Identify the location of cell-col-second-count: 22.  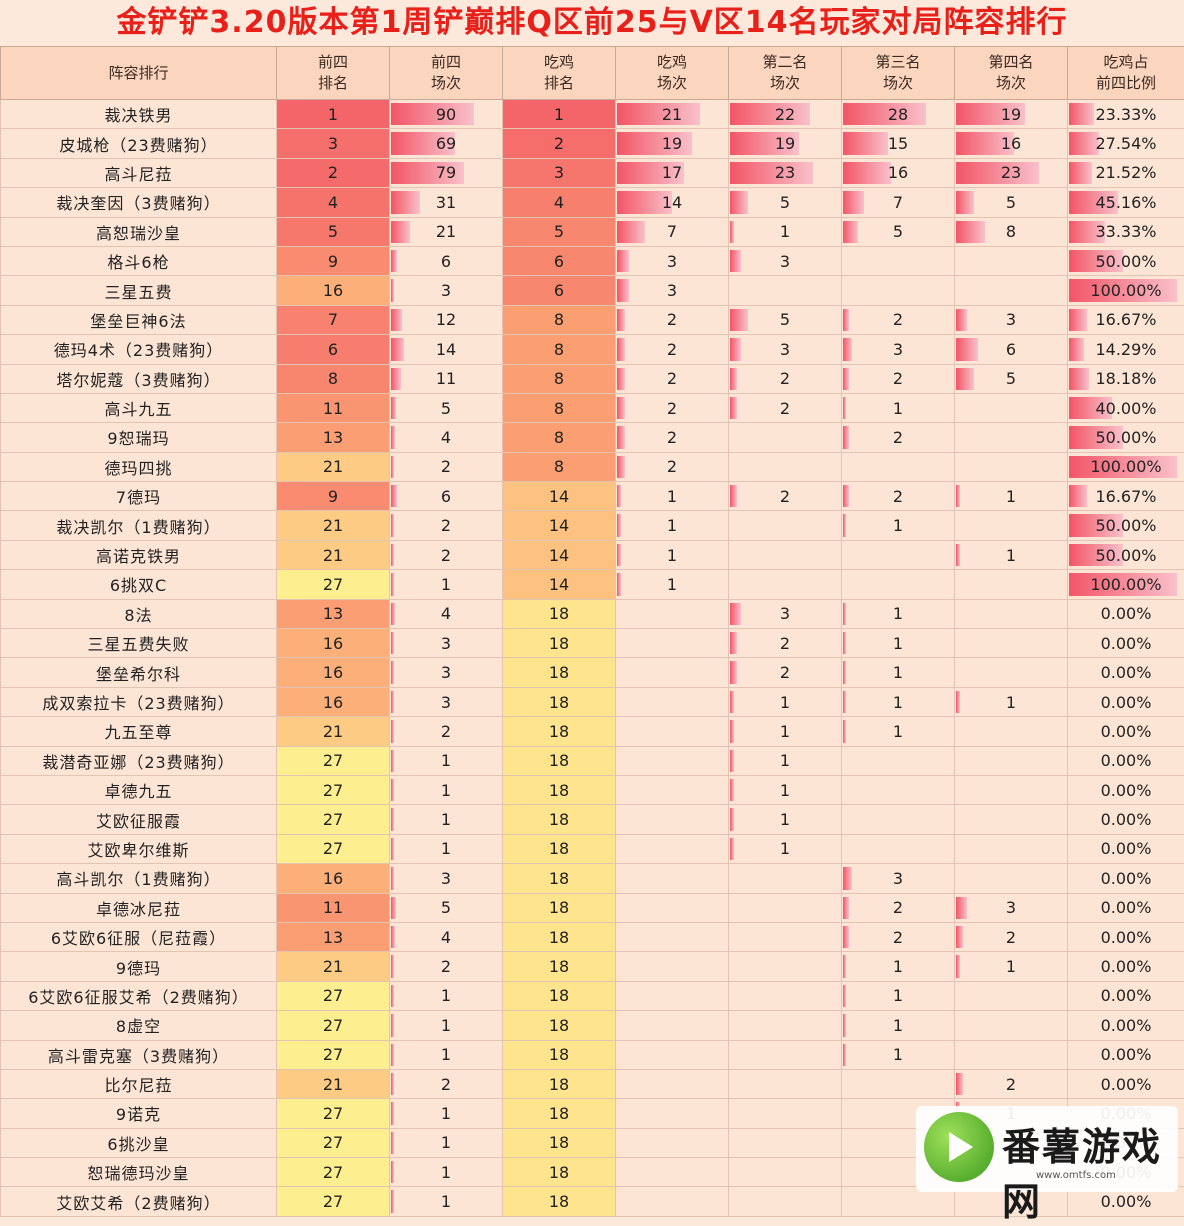
(785, 114).